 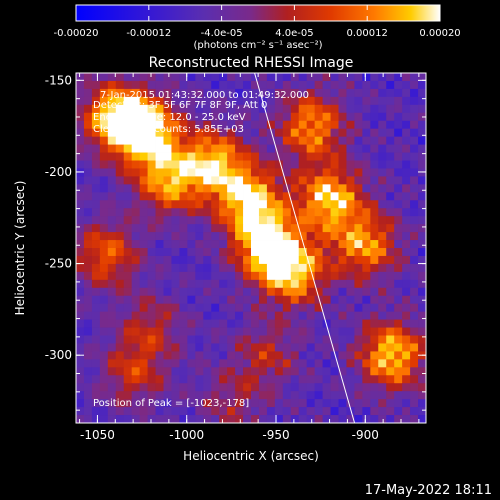 I want to click on colorbar-tick-label: 0.00020, so click(x=439, y=33).